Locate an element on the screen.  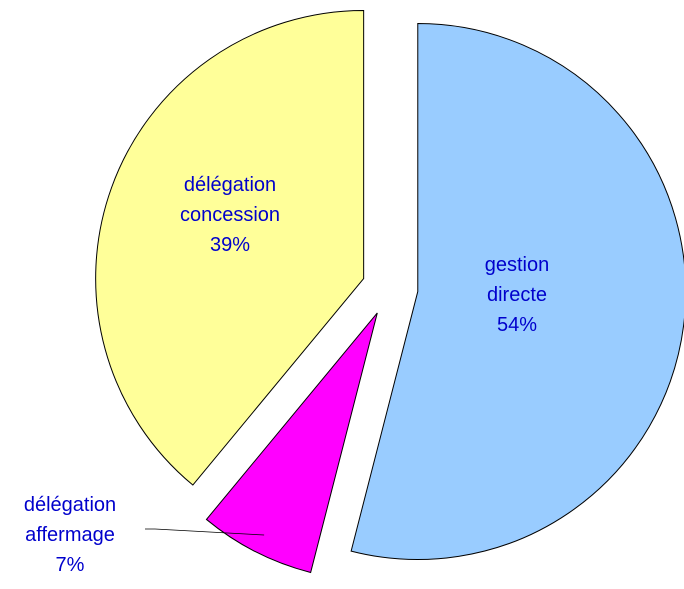
slice-label: délégation affermage 7% is located at coordinates (72, 535).